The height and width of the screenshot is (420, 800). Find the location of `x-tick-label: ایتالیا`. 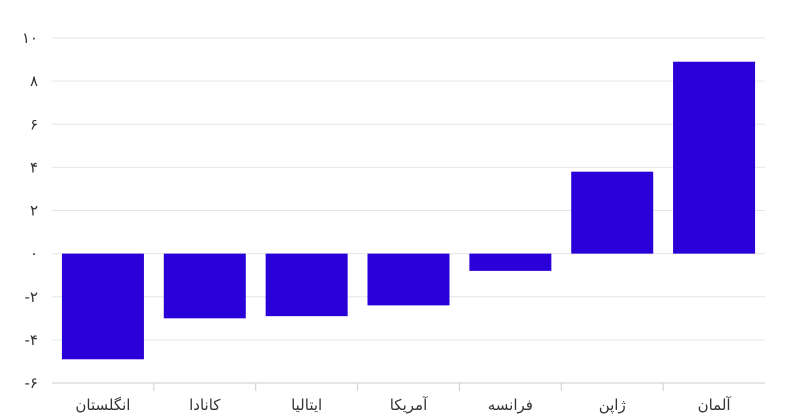

x-tick-label: ایتالیا is located at coordinates (306, 405).